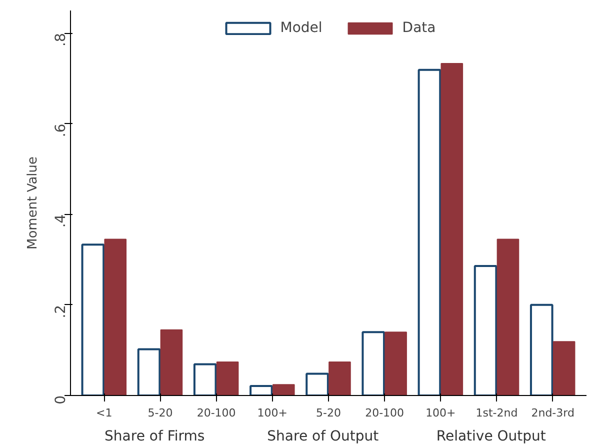 Image resolution: width=596 pixels, height=447 pixels. What do you see at coordinates (419, 28) in the screenshot?
I see `legend-label: Data` at bounding box center [419, 28].